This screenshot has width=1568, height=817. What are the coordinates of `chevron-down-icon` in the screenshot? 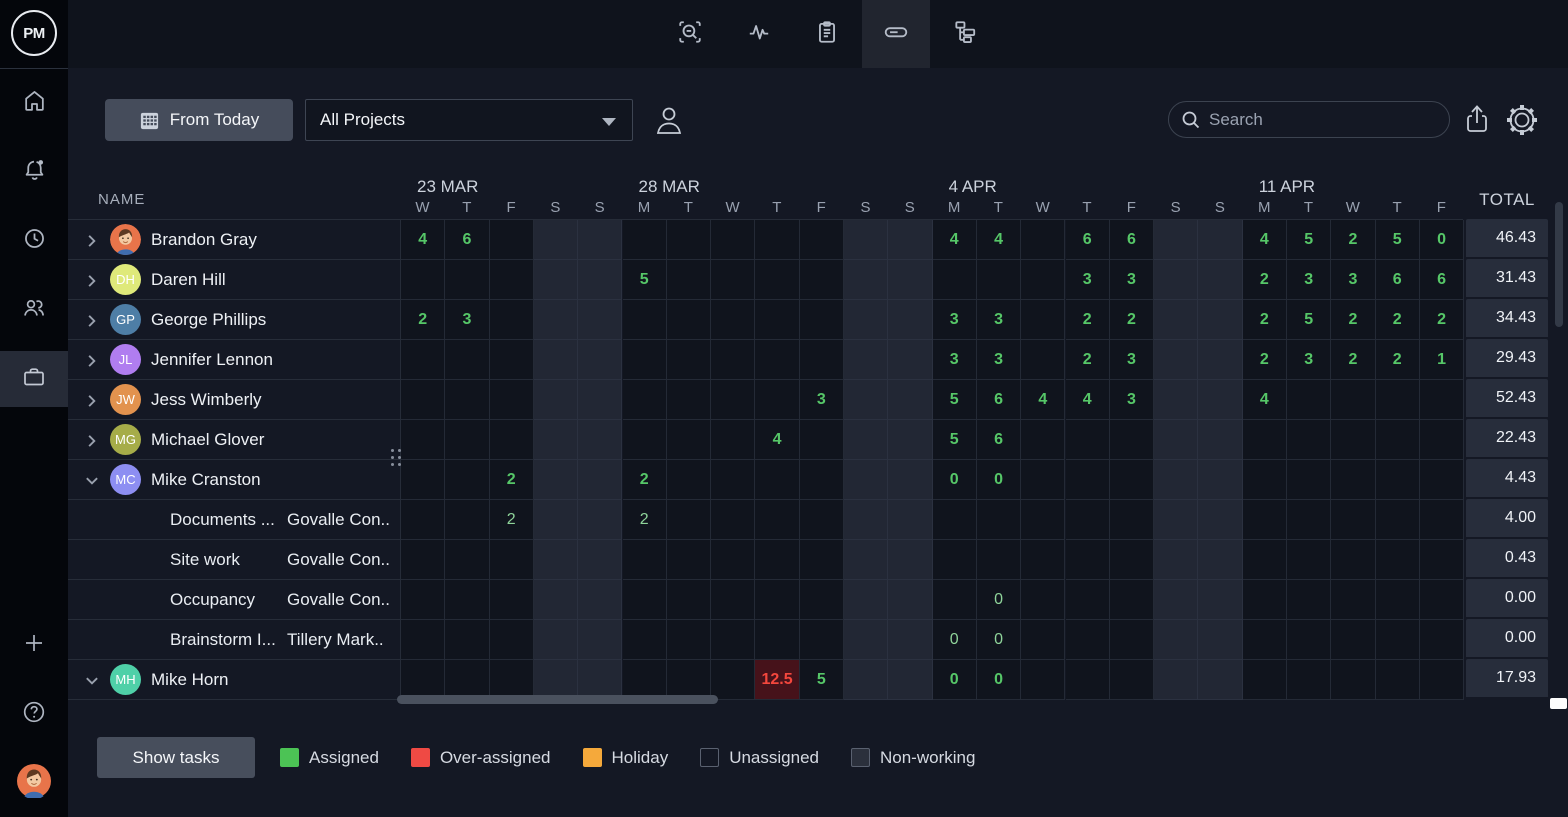 It's located at (91, 483).